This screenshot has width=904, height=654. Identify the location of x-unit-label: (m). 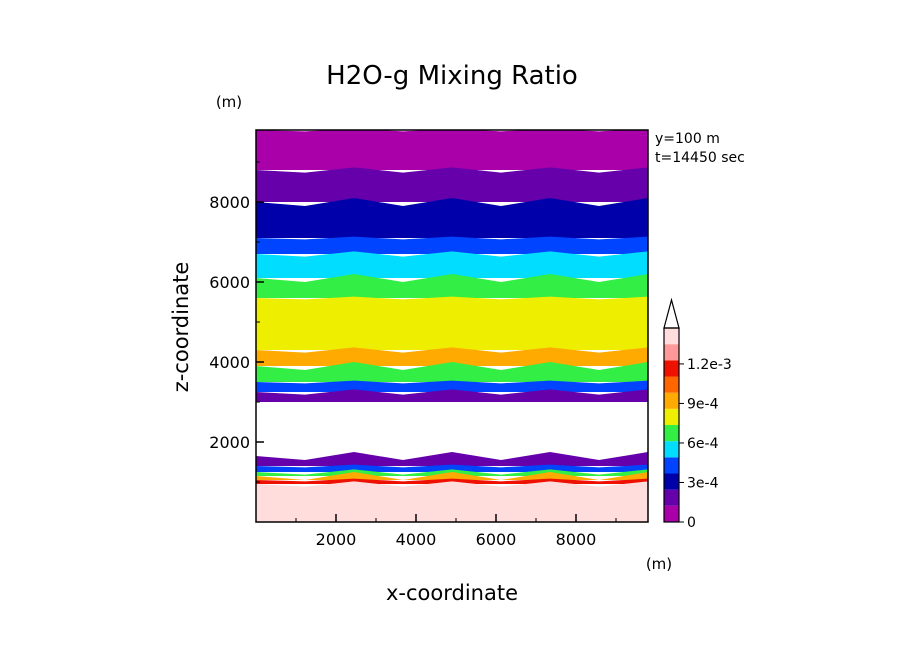
(659, 564).